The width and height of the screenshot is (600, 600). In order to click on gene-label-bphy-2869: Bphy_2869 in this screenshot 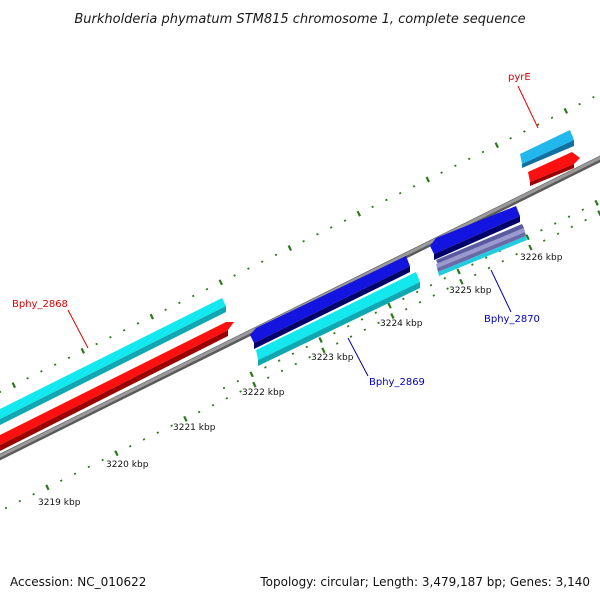, I will do `click(397, 382)`.